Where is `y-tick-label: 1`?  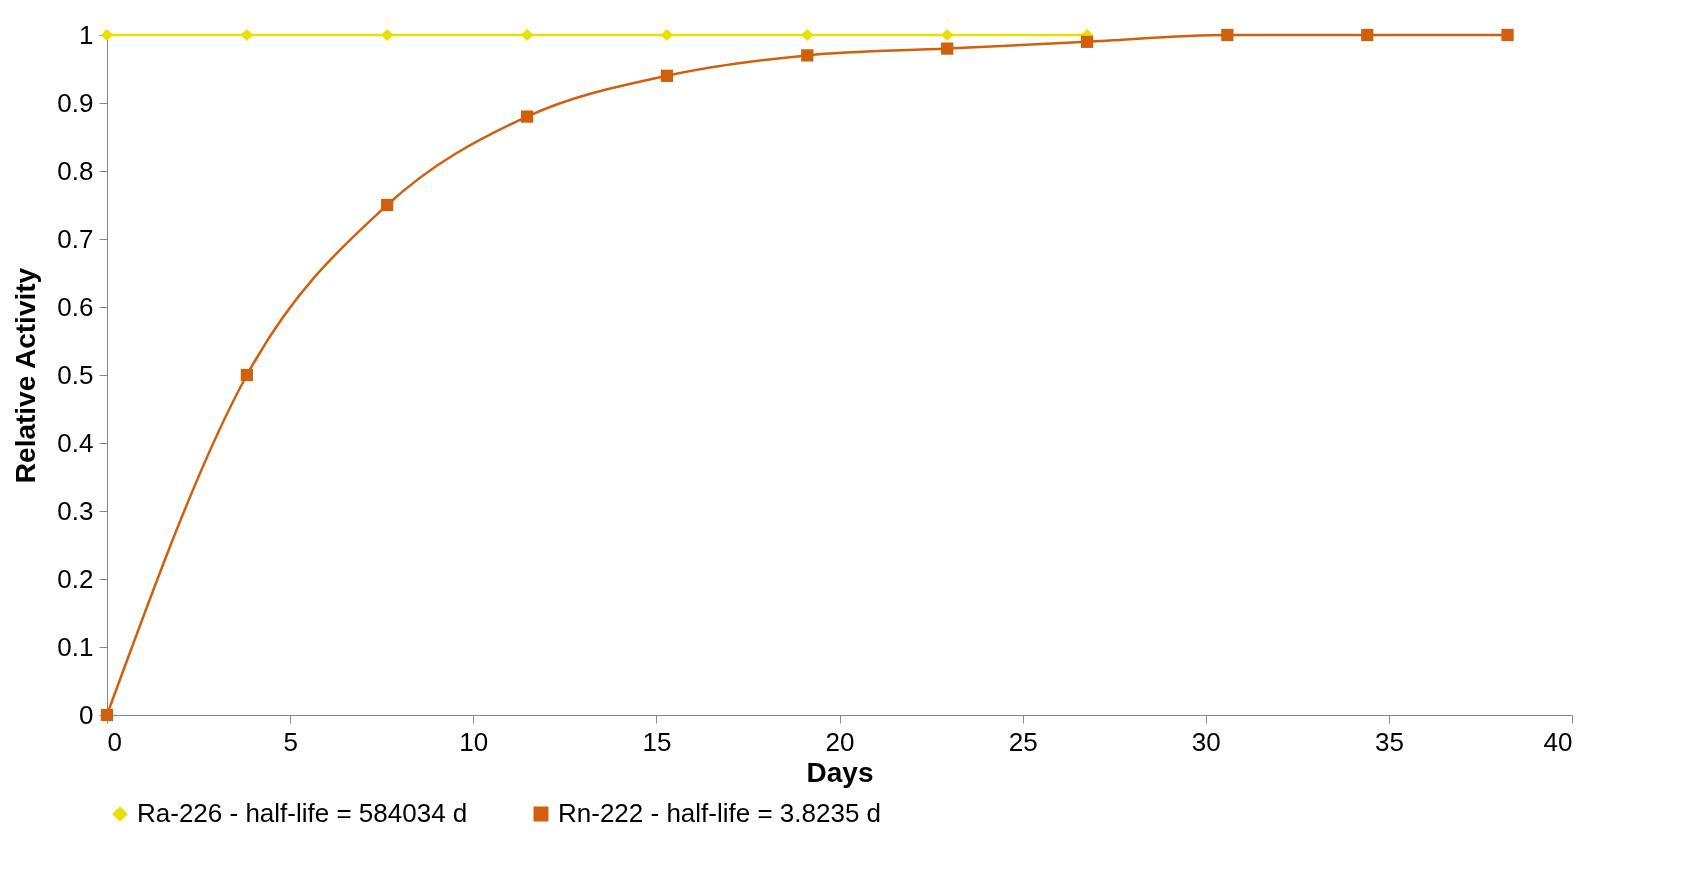
y-tick-label: 1 is located at coordinates (86, 34).